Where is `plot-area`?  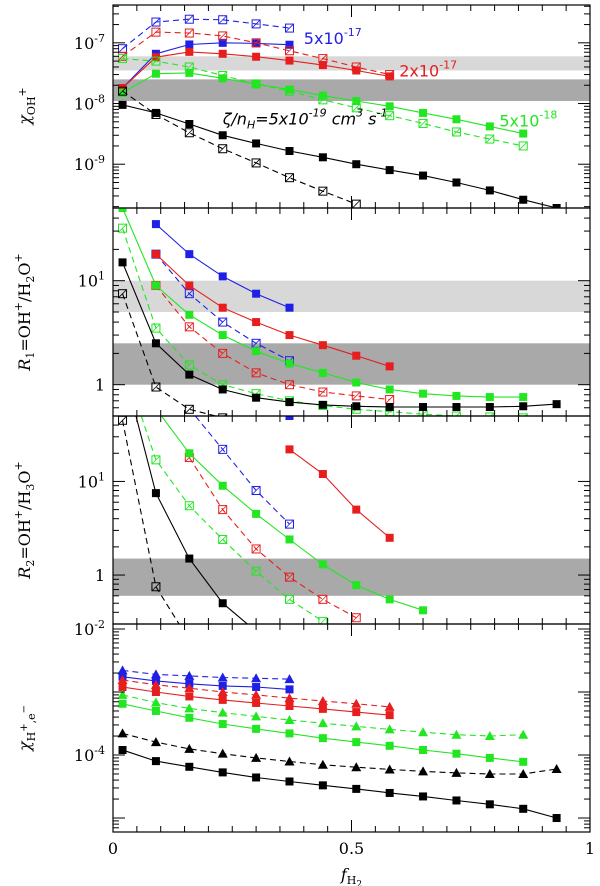 plot-area is located at coordinates (339, 744).